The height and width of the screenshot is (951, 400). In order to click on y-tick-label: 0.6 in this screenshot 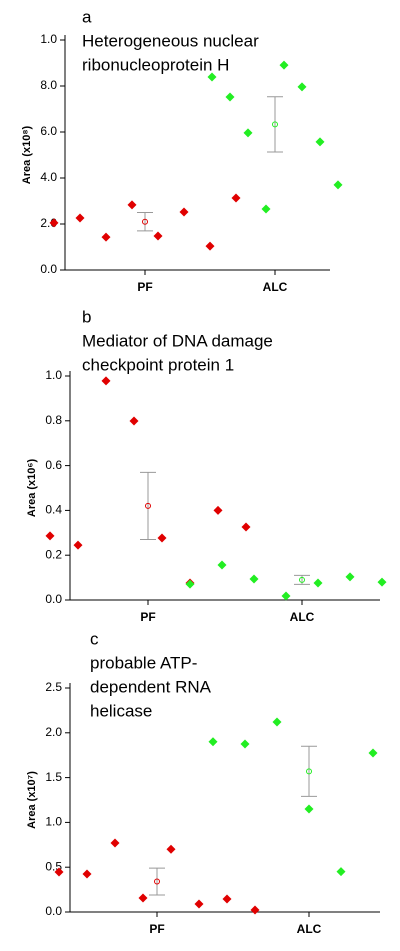, I will do `click(53, 465)`.